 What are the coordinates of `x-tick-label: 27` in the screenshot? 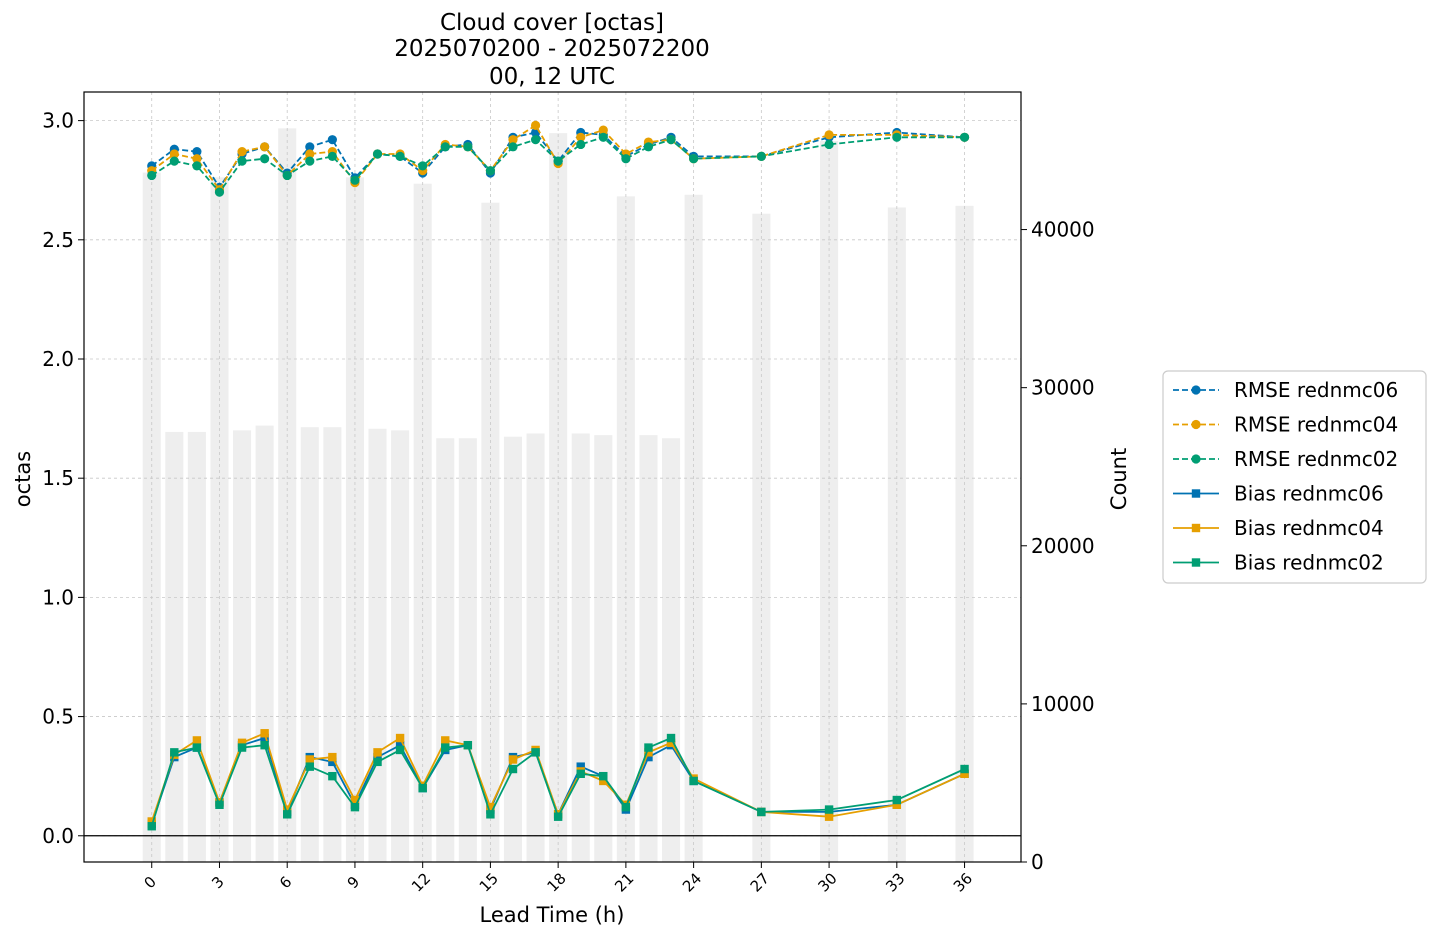 It's located at (760, 882).